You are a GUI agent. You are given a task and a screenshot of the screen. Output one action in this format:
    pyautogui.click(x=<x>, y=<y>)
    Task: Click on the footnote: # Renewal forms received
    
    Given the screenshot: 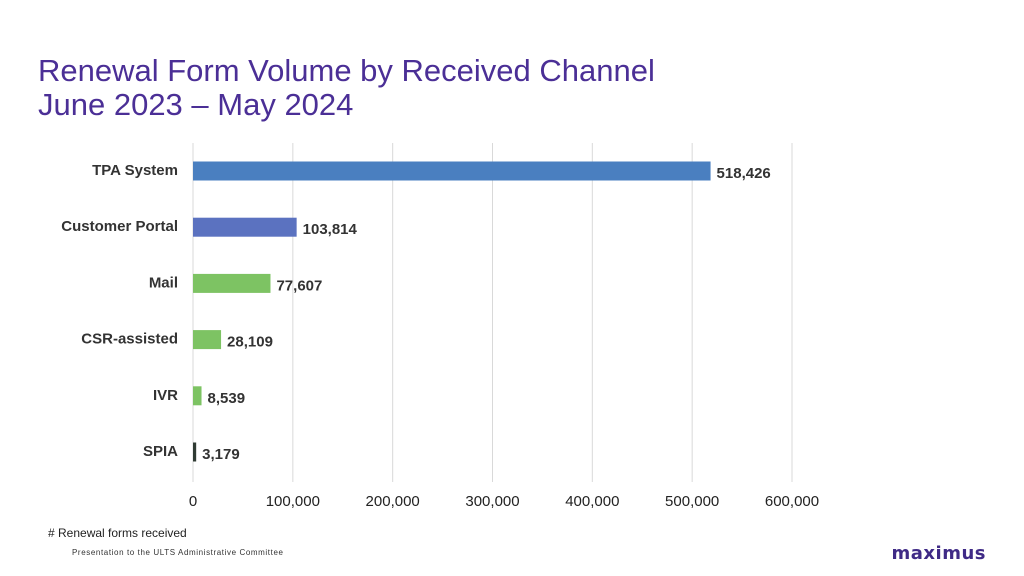 What is the action you would take?
    pyautogui.click(x=117, y=533)
    